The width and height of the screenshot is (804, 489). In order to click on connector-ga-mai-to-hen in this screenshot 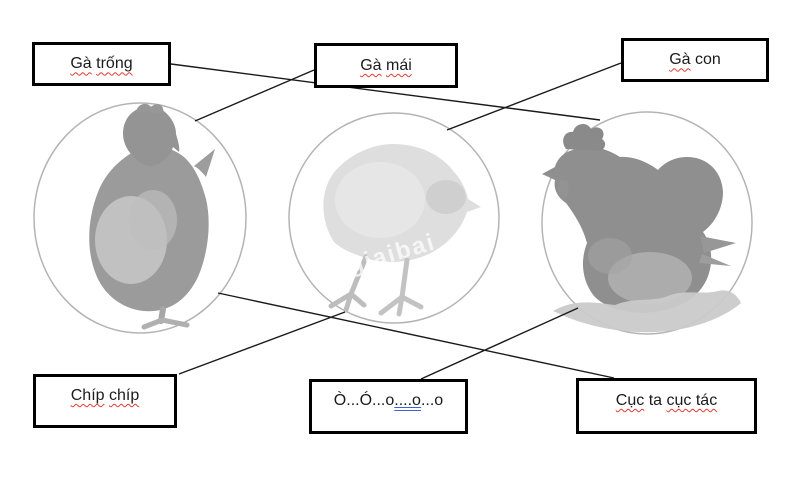, I will do `click(254, 95)`.